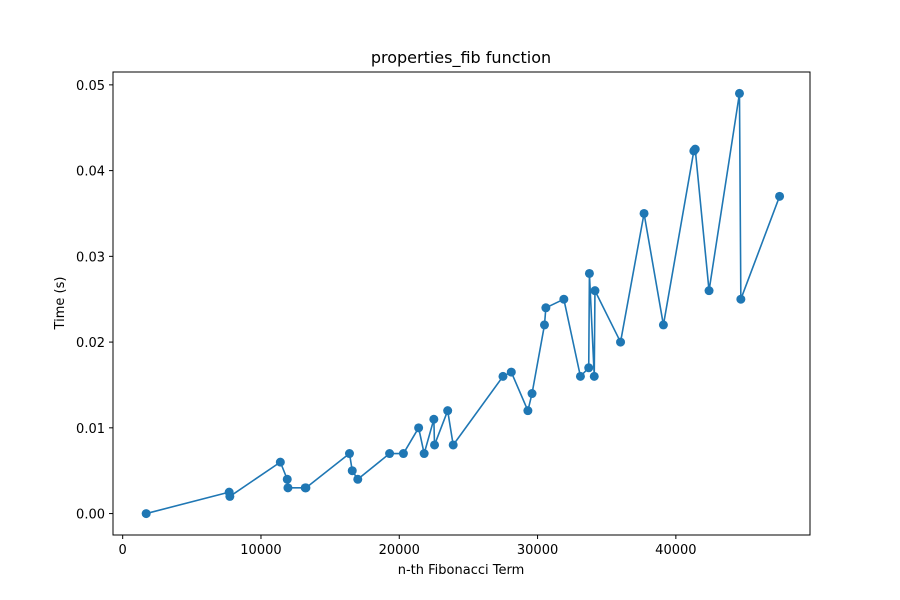  I want to click on chart-title: properties_fib function, so click(461, 58).